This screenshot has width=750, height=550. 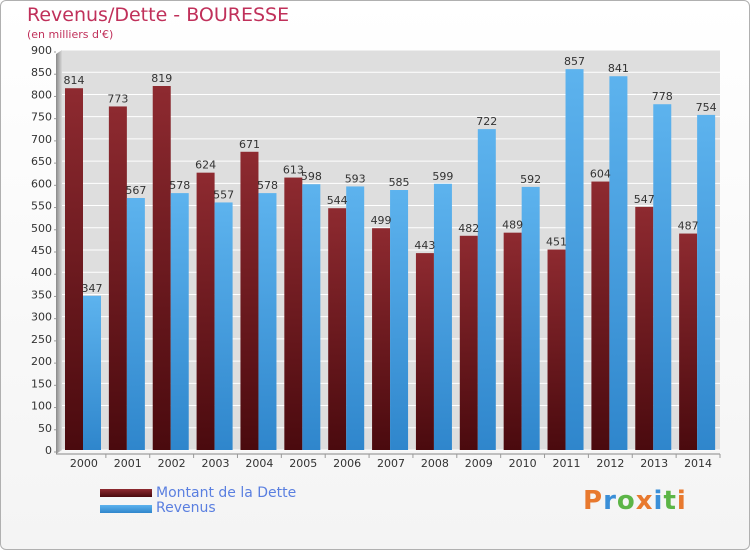 I want to click on data-label-revenus: 557, so click(x=223, y=194).